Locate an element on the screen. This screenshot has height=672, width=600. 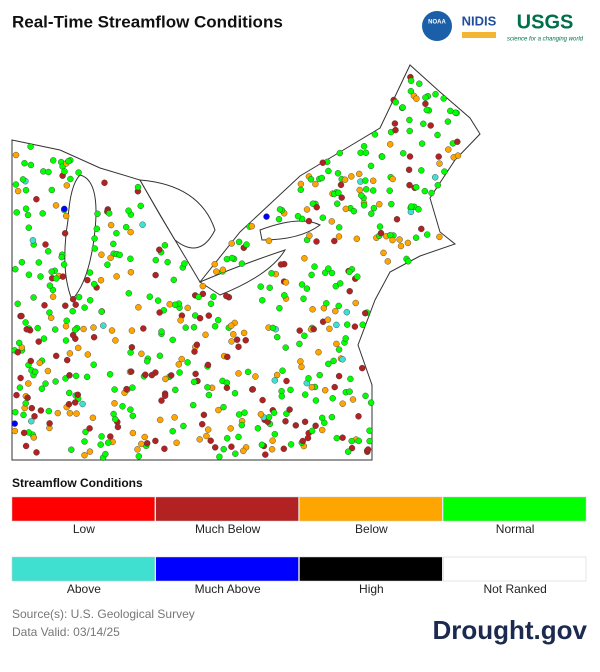
title: Real-Time Streamflow Conditions is located at coordinates (147, 21).